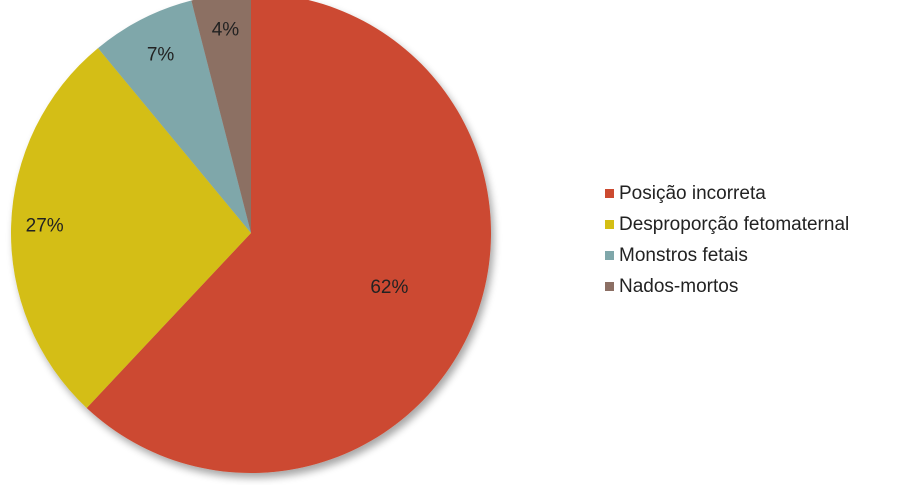 This screenshot has height=485, width=911. Describe the element at coordinates (755, 286) in the screenshot. I see `legend-item-nados-mortos: Nados-mortos` at that location.